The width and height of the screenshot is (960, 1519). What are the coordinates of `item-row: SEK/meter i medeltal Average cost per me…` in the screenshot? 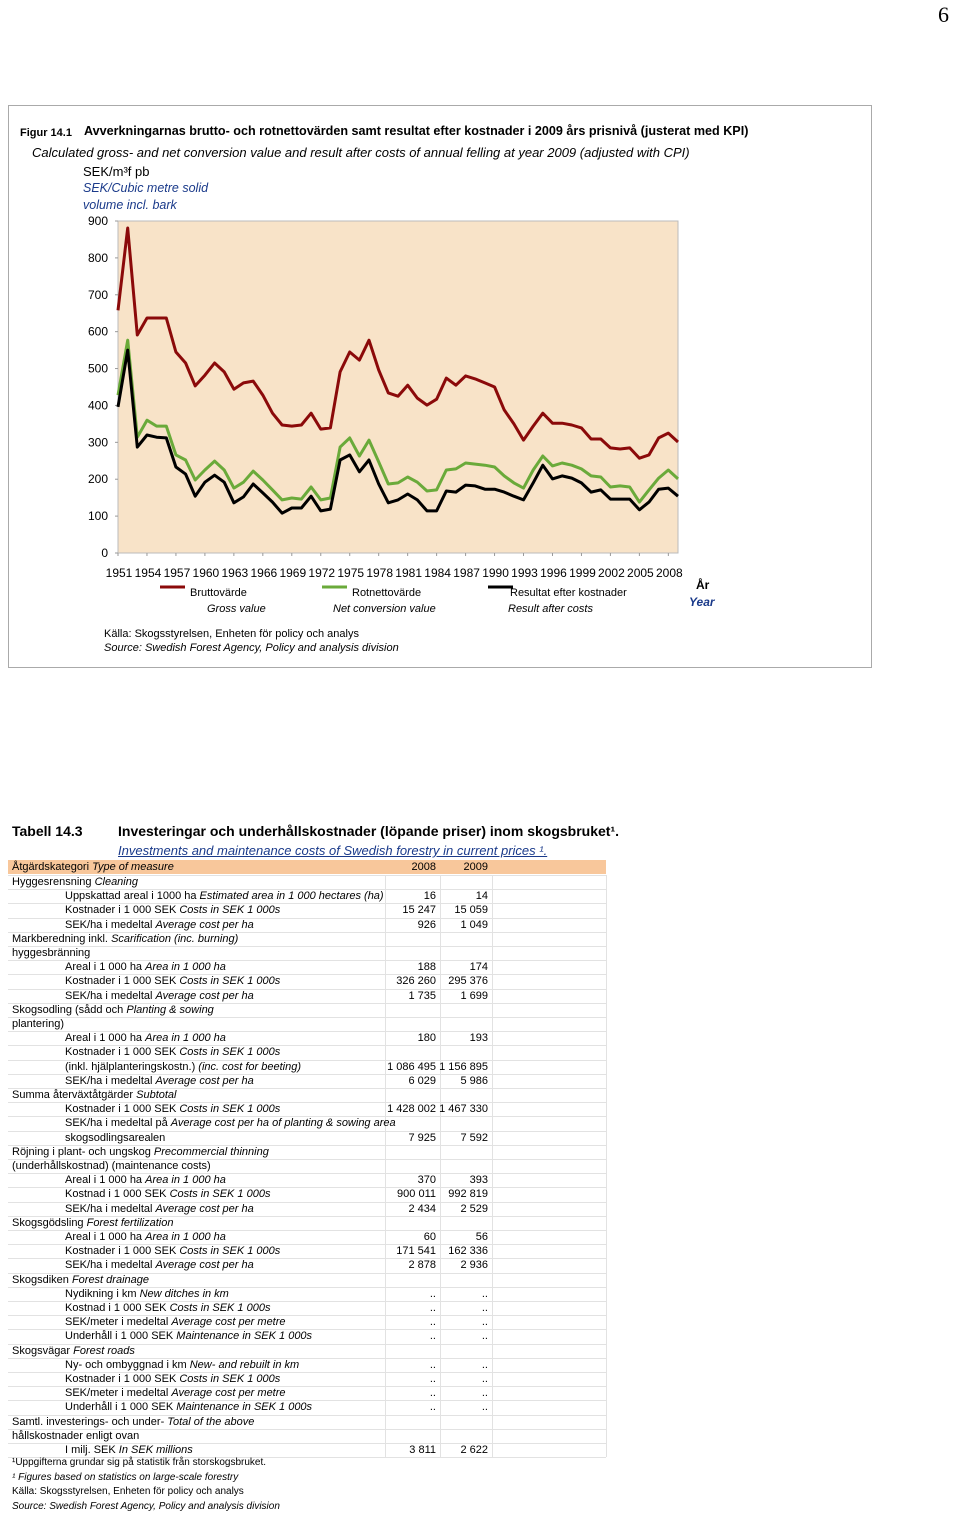 It's located at (175, 1393).